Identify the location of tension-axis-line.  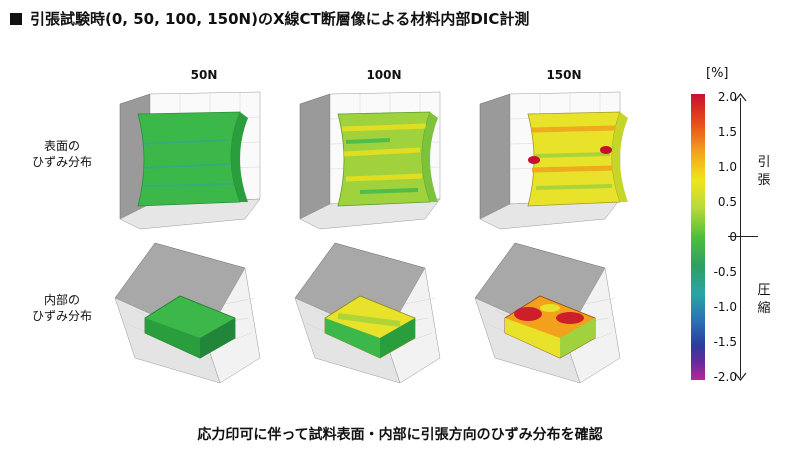
(740, 167).